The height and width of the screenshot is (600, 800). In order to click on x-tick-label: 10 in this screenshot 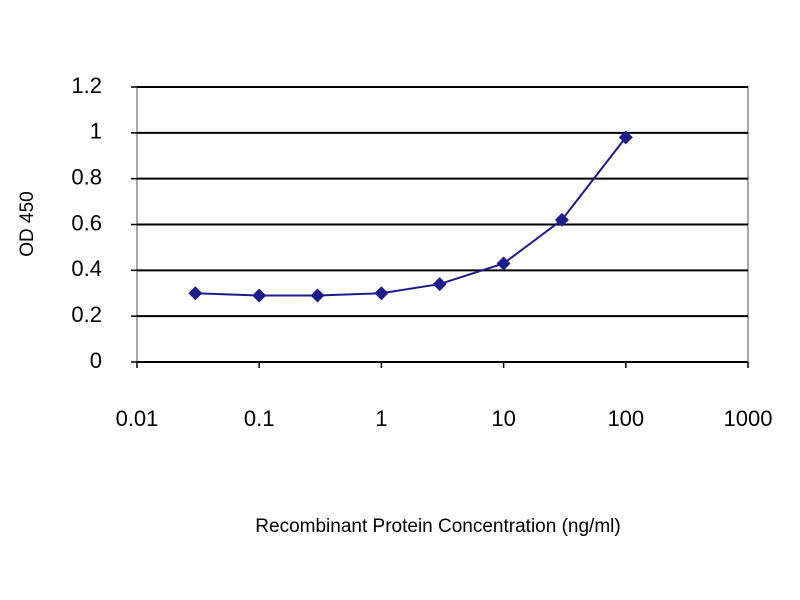, I will do `click(503, 418)`.